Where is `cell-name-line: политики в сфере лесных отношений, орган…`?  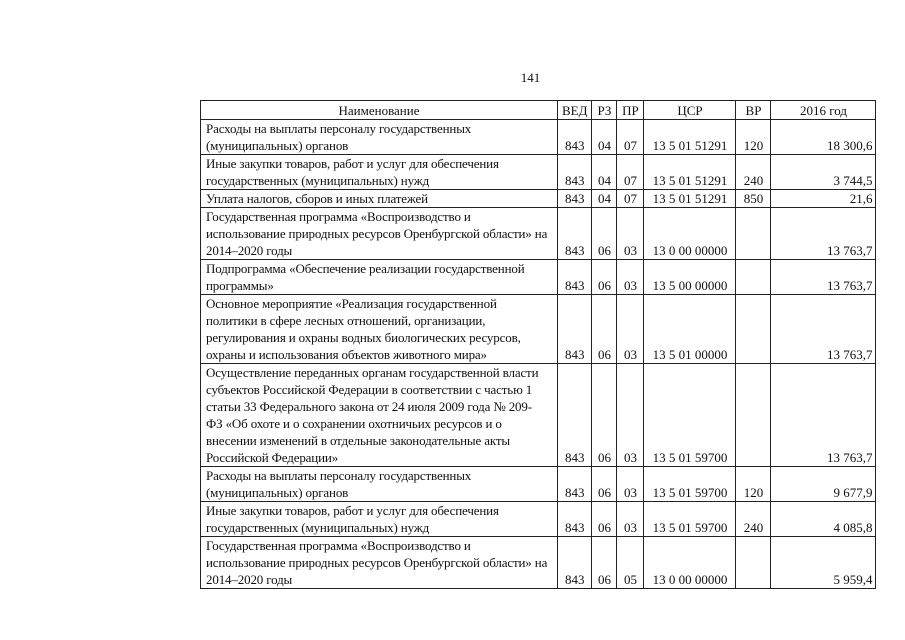 cell-name-line: политики в сфере лесных отношений, орган… is located at coordinates (346, 320).